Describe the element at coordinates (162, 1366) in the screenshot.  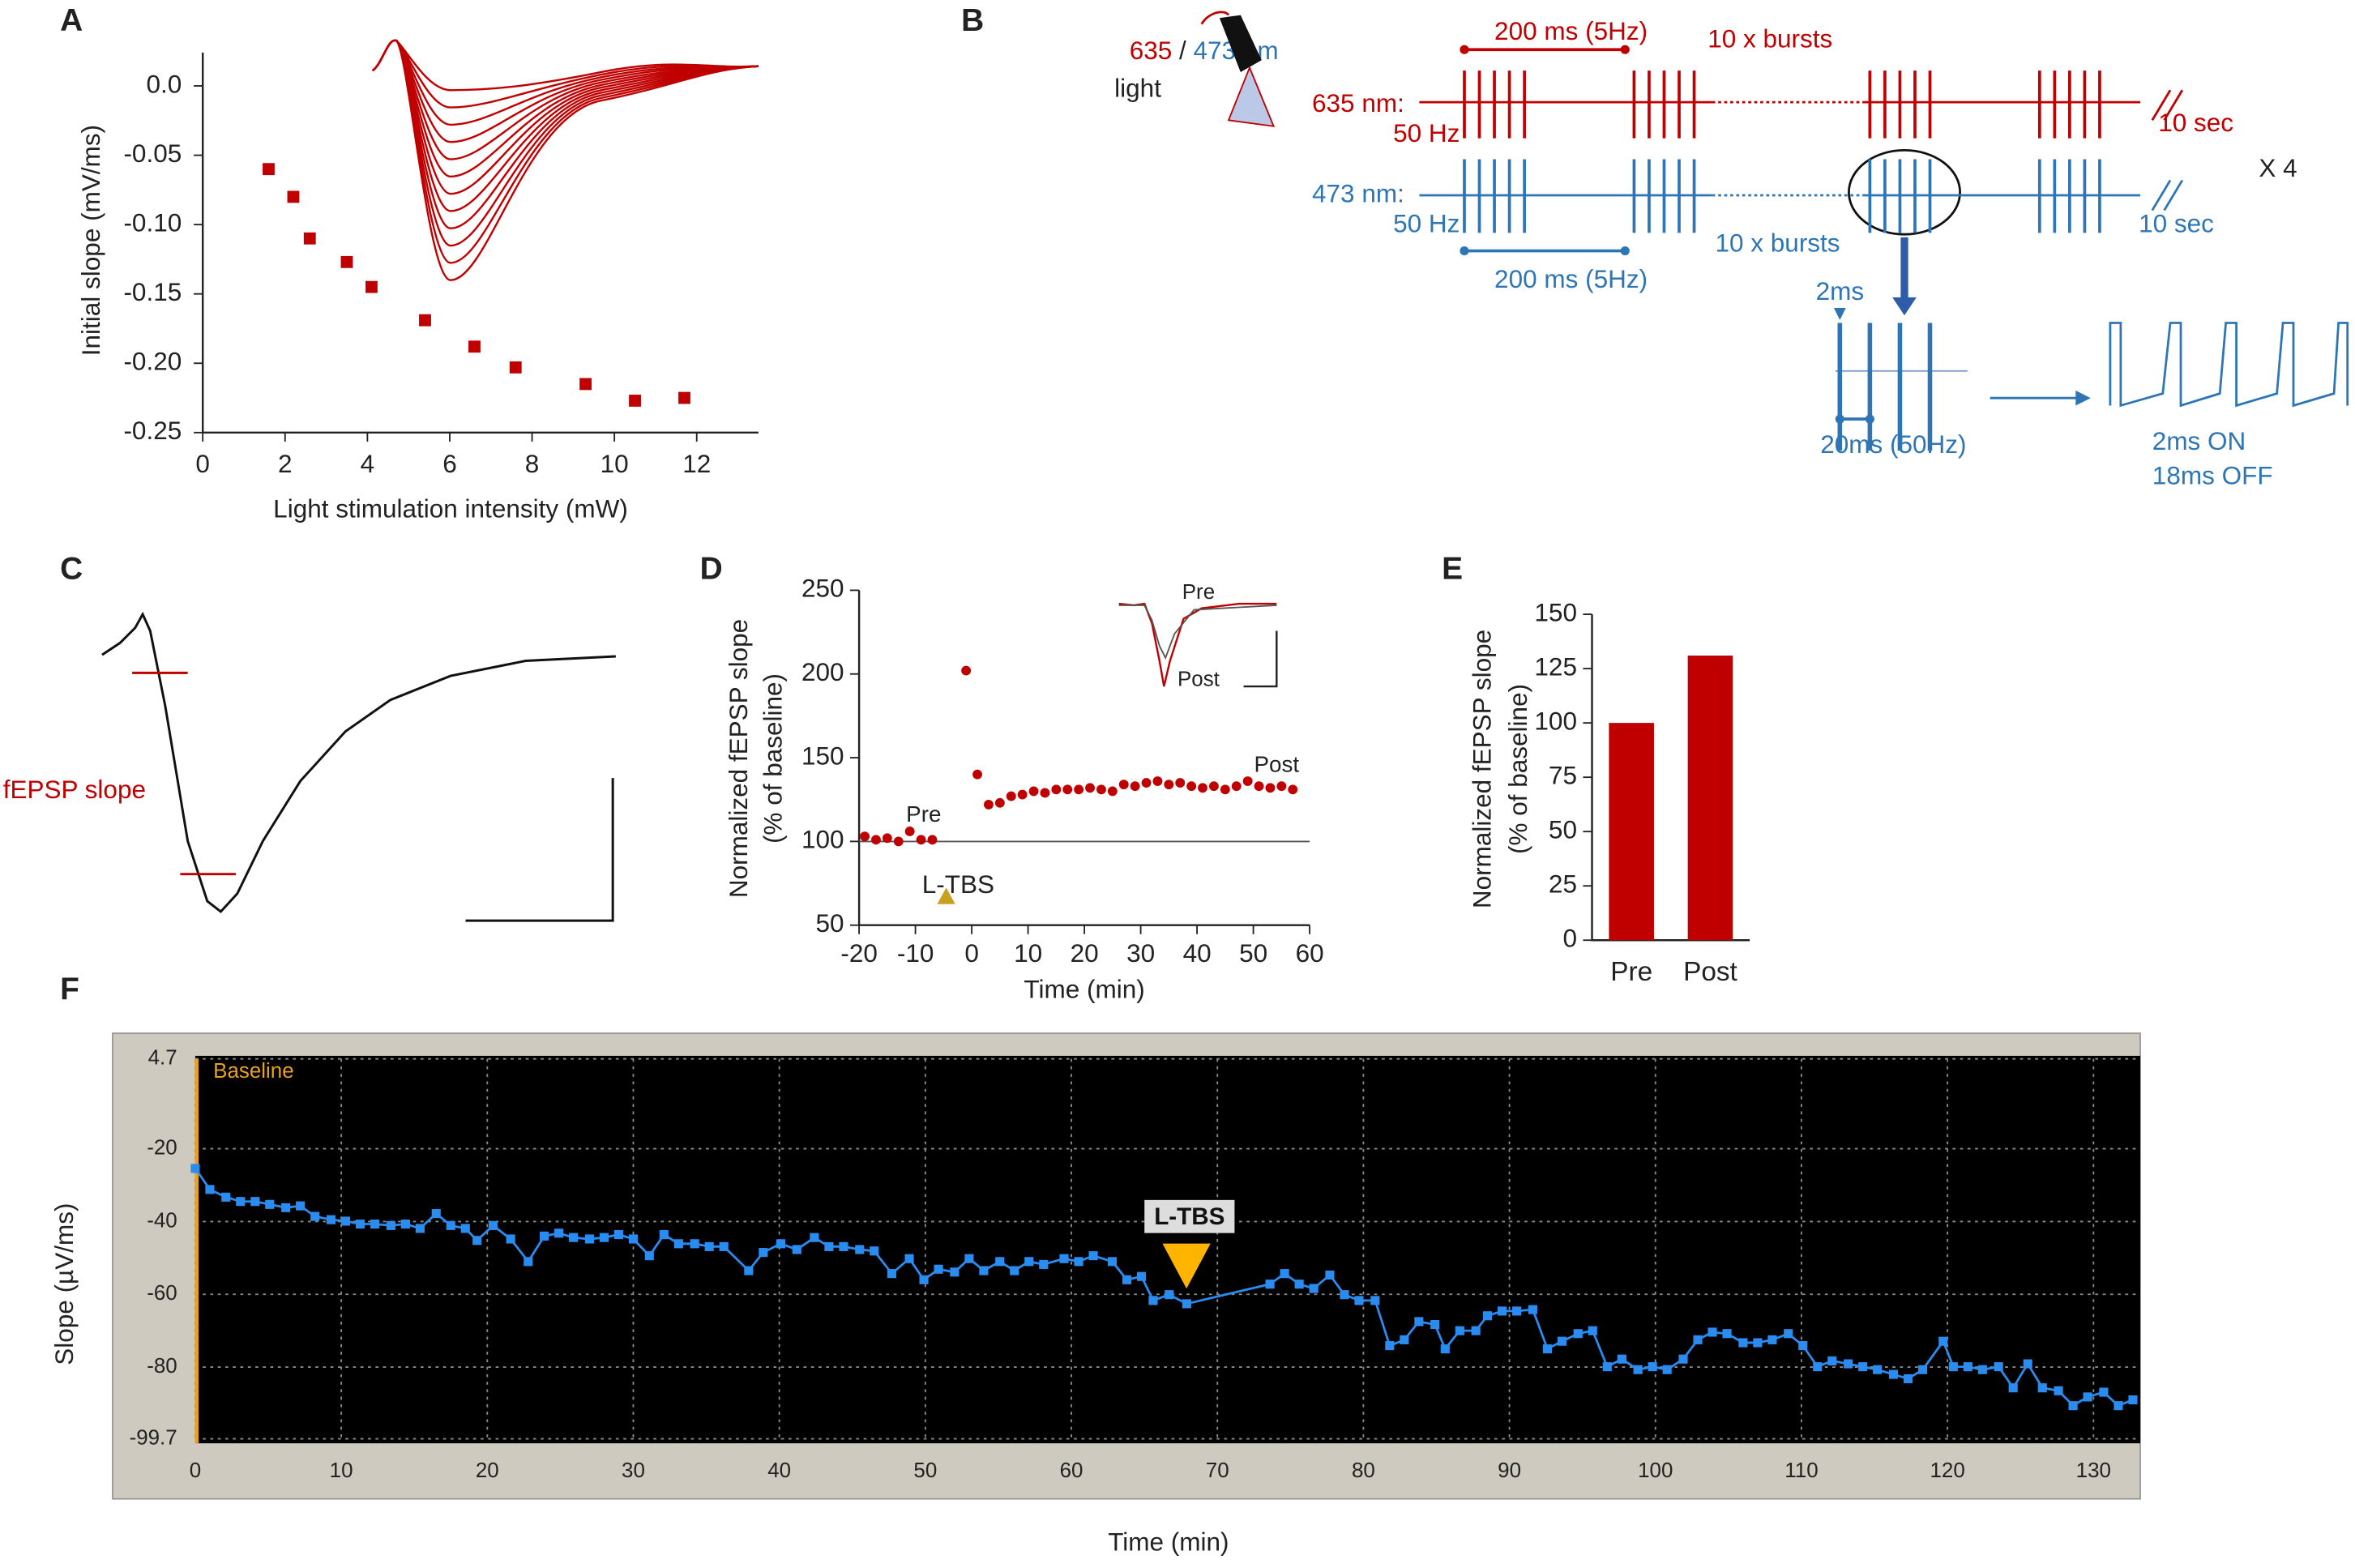
I see `y-tick-label: -80` at that location.